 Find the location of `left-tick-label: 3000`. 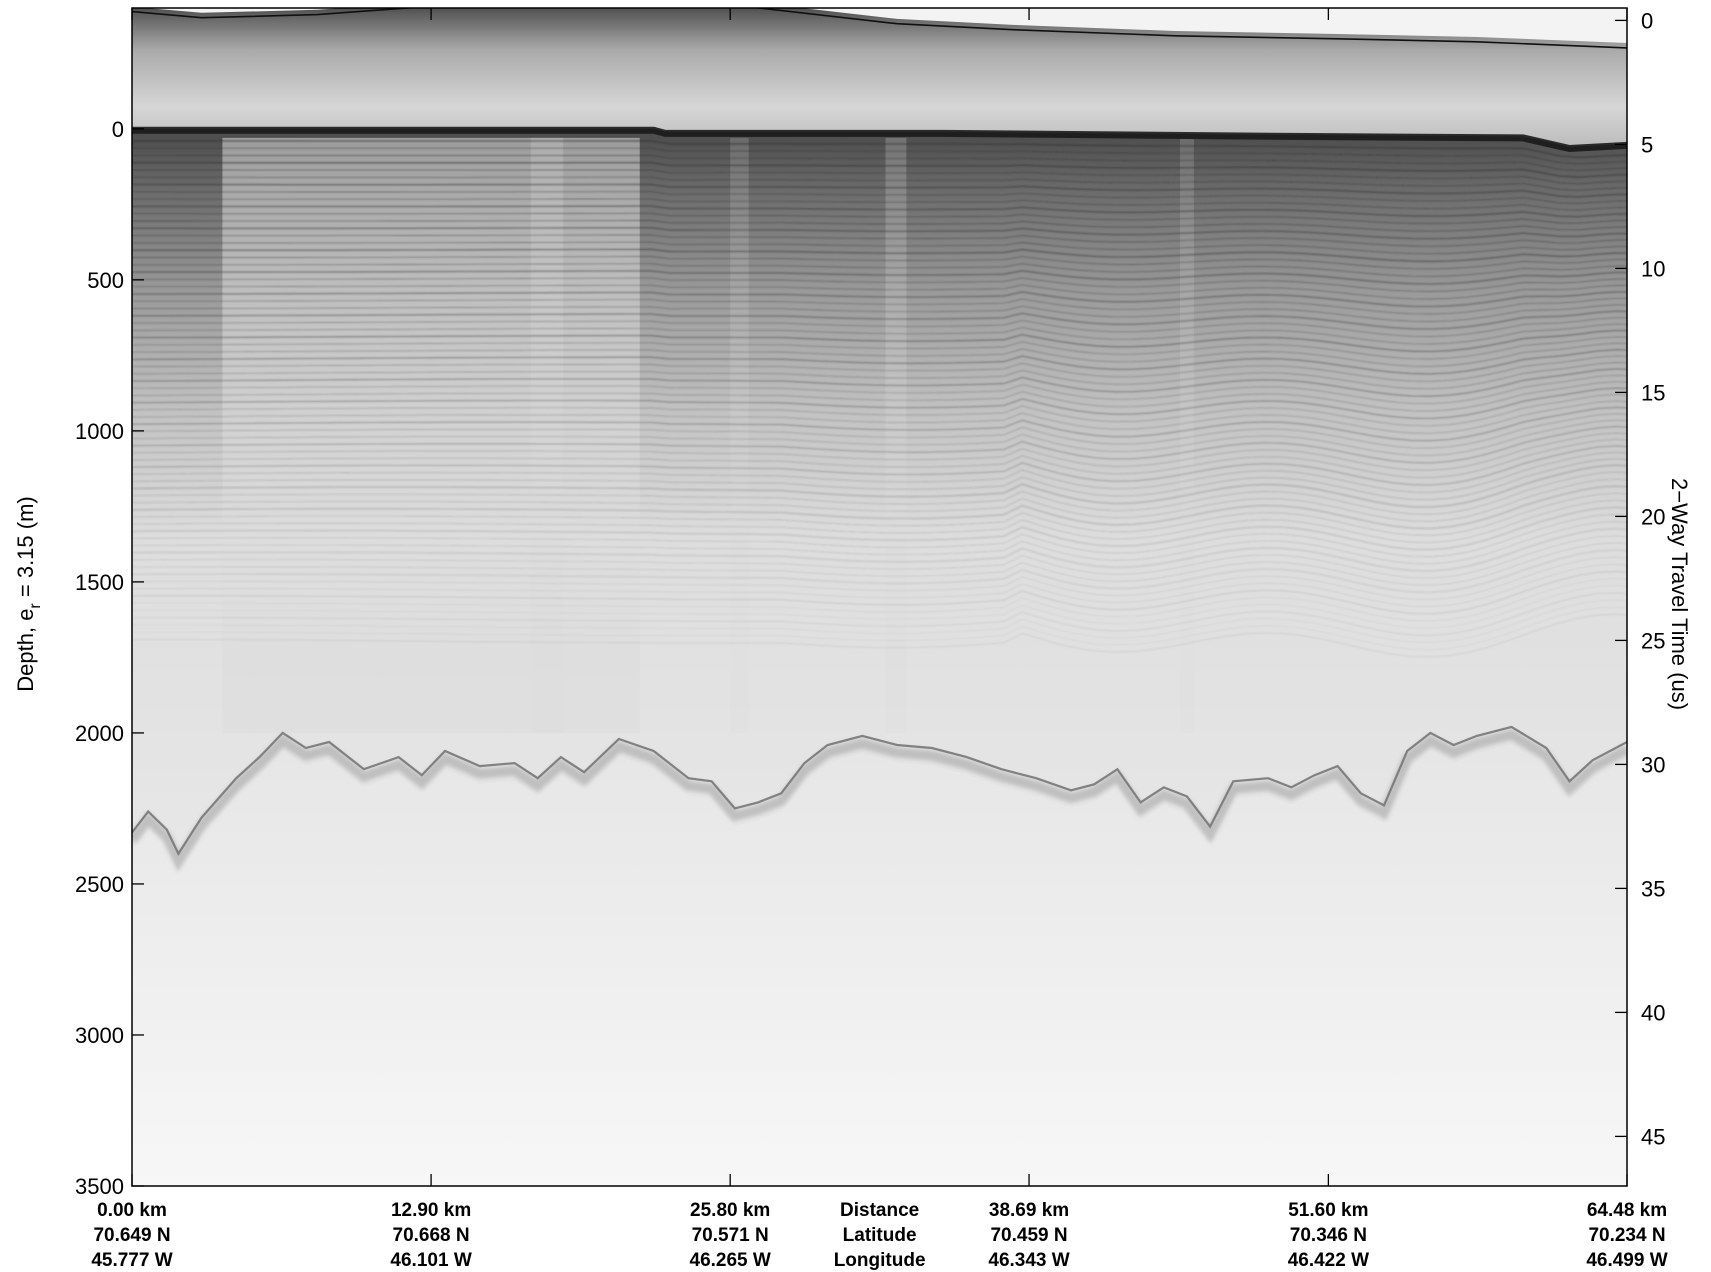

left-tick-label: 3000 is located at coordinates (99, 1035).